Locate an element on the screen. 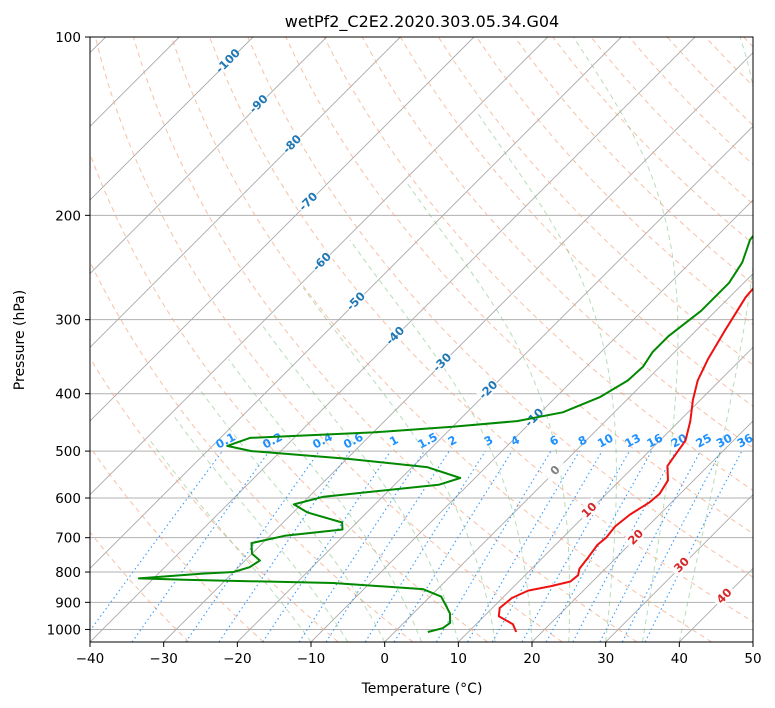 The height and width of the screenshot is (708, 775). y-axis-label: Pressure (hPa) is located at coordinates (20, 340).